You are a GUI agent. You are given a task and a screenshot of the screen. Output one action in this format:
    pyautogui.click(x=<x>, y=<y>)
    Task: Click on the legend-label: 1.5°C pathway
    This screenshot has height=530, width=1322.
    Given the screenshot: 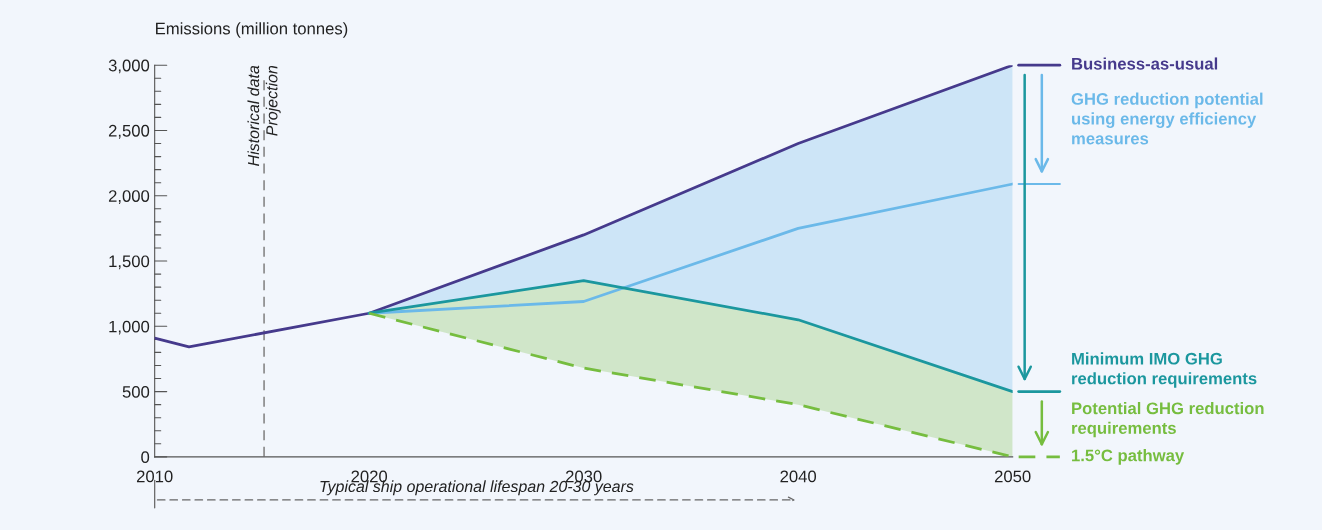 What is the action you would take?
    pyautogui.click(x=1128, y=457)
    